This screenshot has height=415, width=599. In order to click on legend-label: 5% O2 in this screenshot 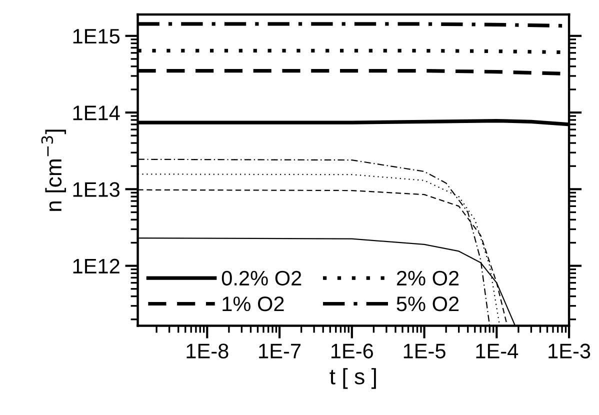, I will do `click(427, 304)`.